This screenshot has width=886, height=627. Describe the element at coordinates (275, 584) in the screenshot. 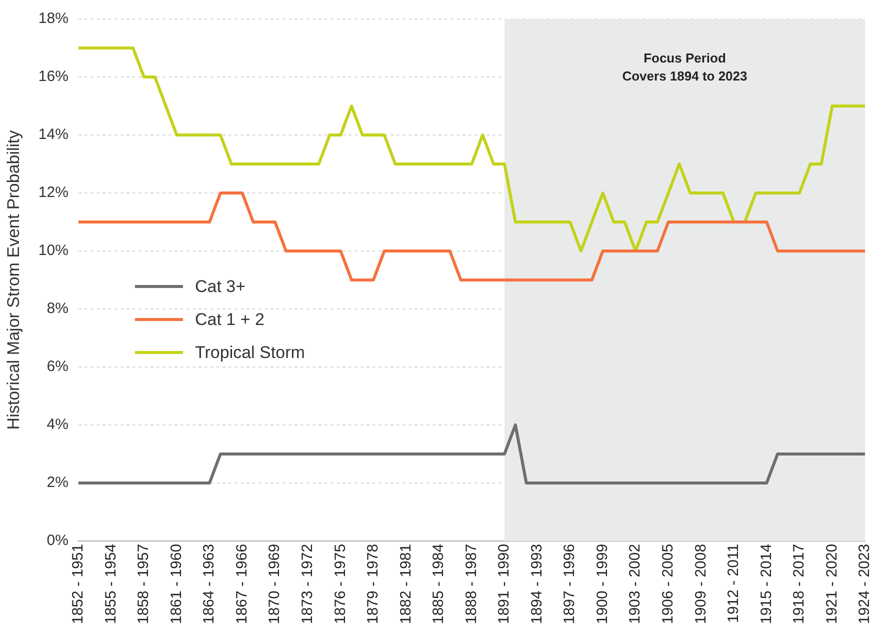

I see `x-tick-label: 1870 - 1969` at that location.